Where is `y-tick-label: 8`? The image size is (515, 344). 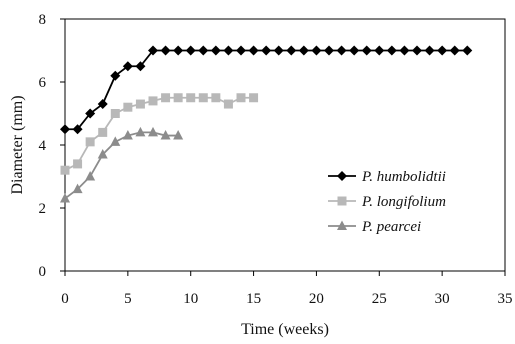 y-tick-label: 8 is located at coordinates (43, 20).